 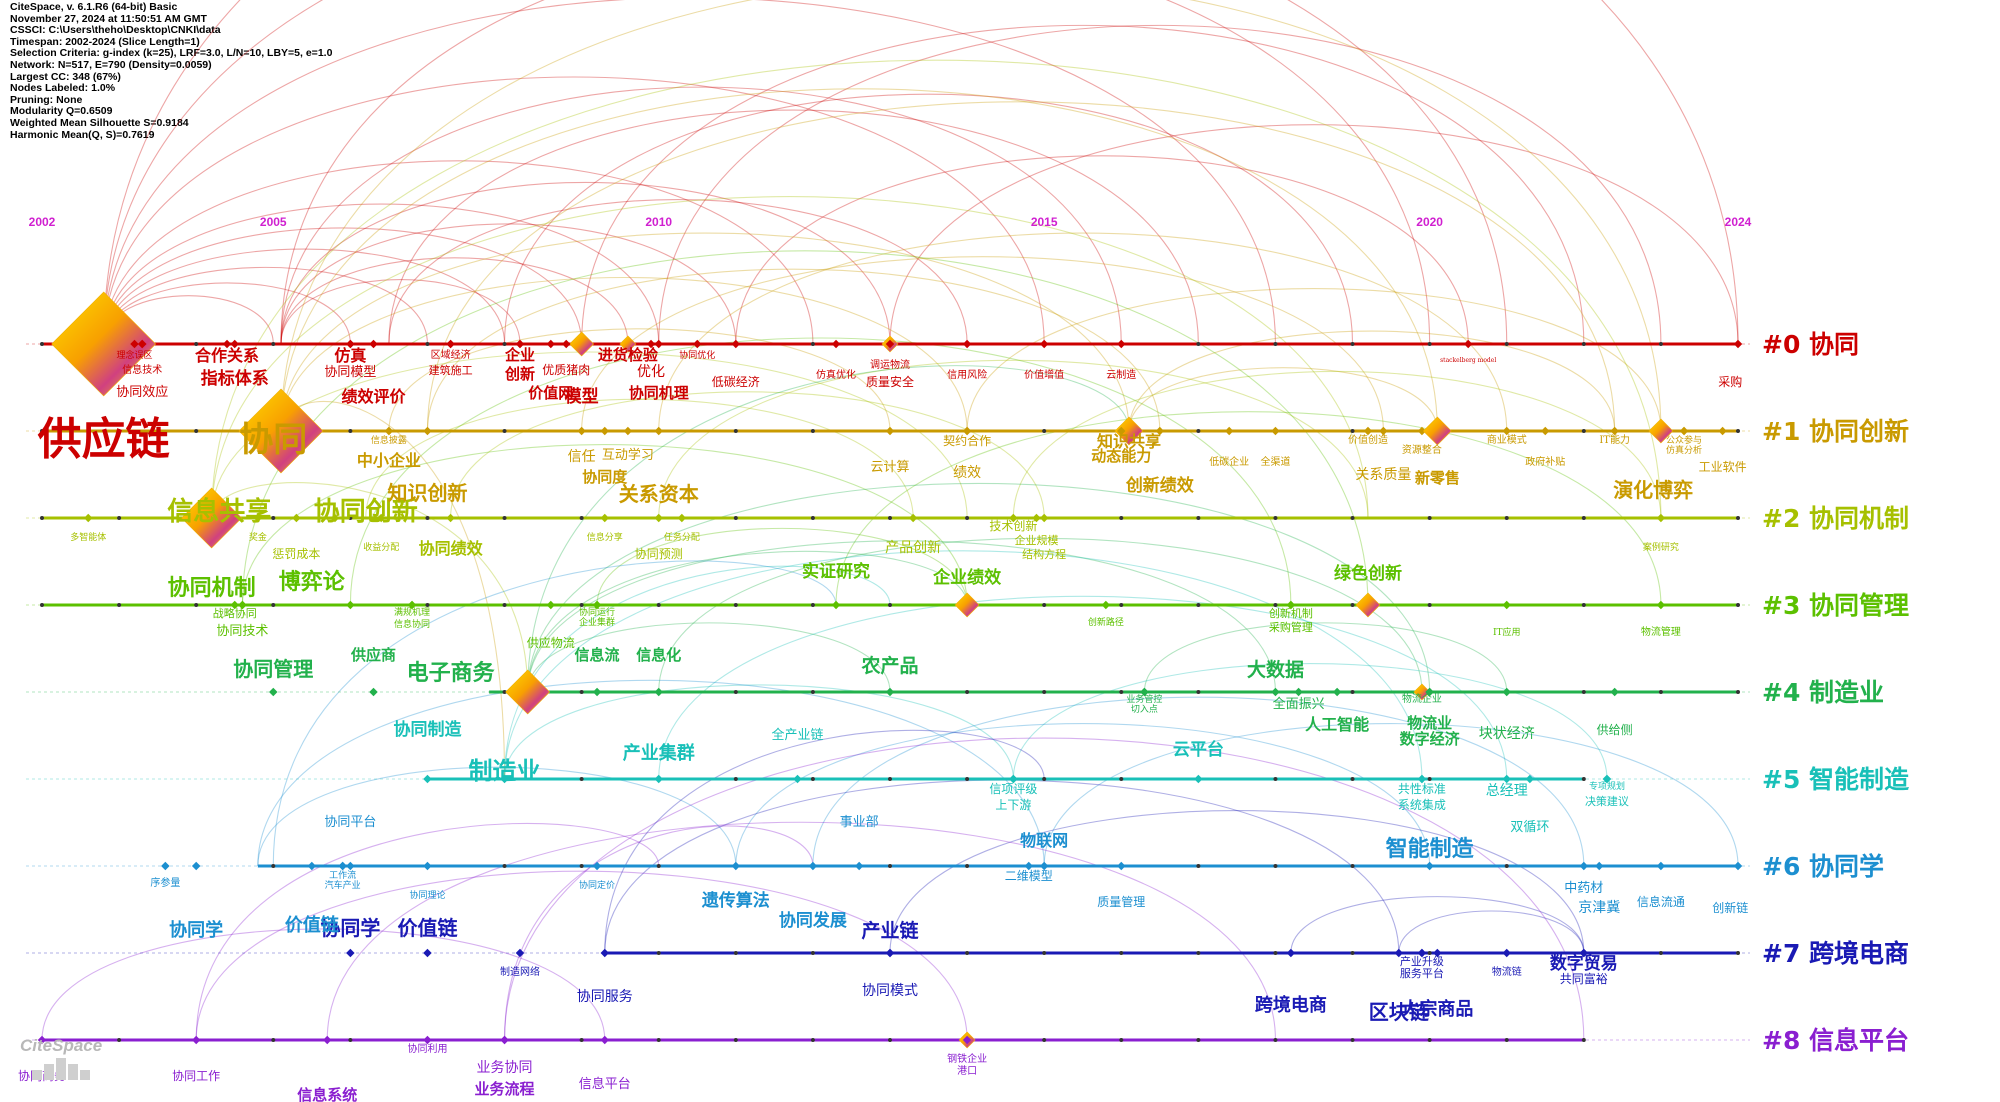 What do you see at coordinates (1159, 485) in the screenshot?
I see `keyword-label: 创新绩效` at bounding box center [1159, 485].